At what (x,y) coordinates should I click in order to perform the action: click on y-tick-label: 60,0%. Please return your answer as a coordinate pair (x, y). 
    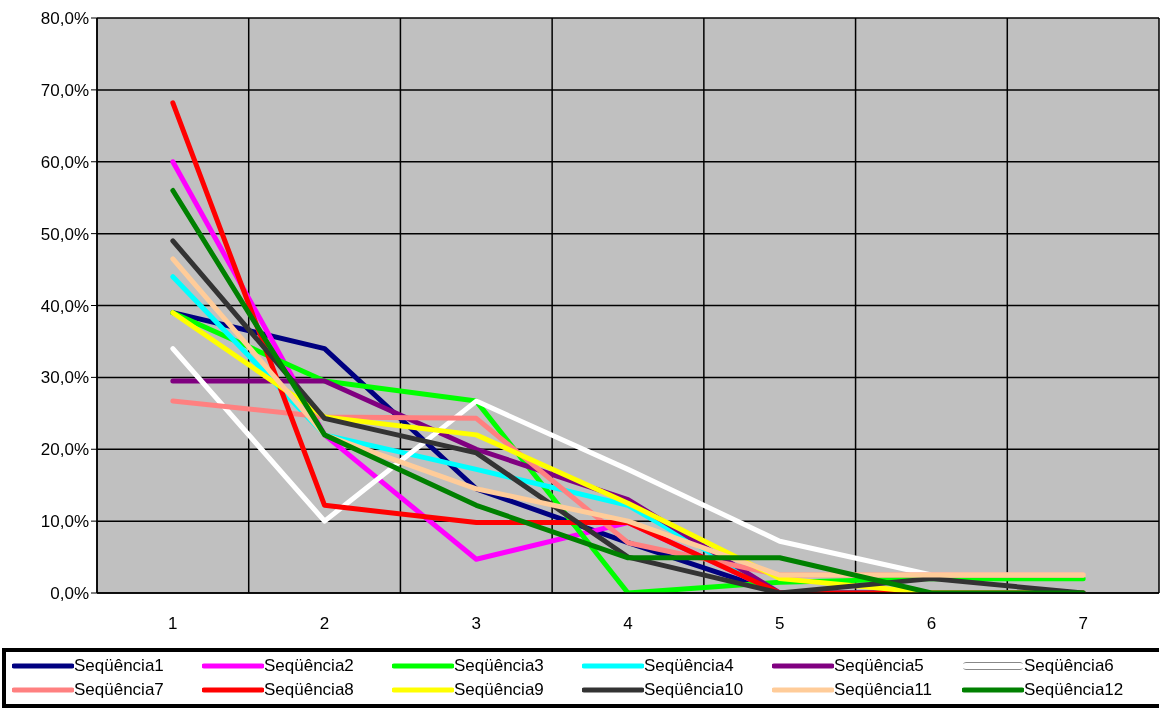
    Looking at the image, I should click on (64, 162).